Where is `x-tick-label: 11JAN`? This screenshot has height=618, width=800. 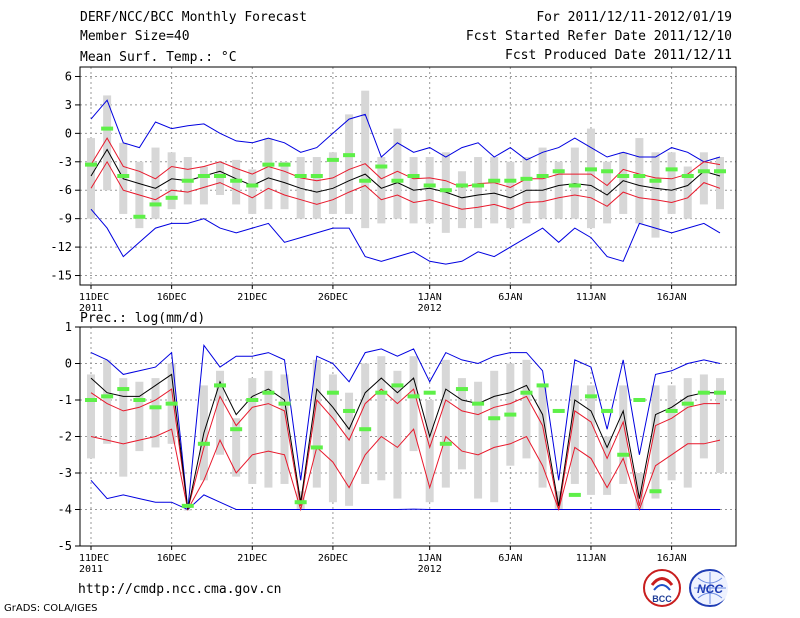
x-tick-label: 11JAN is located at coordinates (591, 558).